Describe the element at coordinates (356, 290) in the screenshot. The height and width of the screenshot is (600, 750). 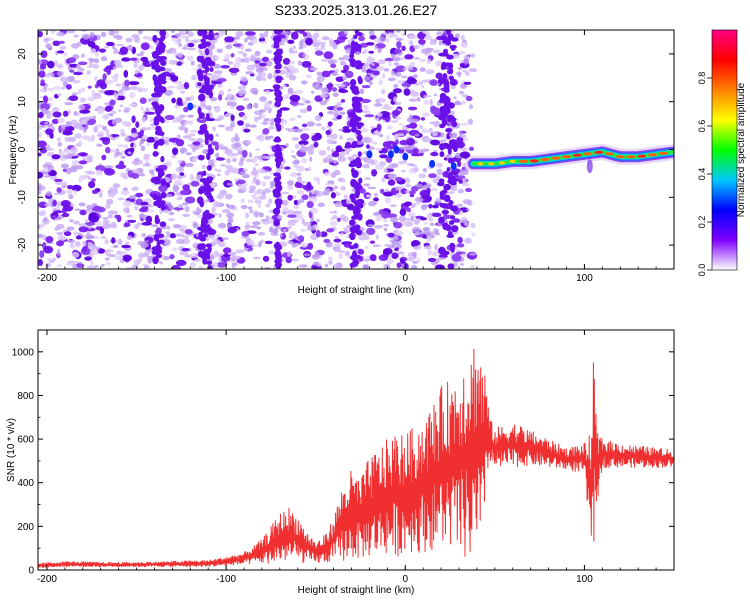
I see `spectrogram-x-label: Height of straight line (km)` at that location.